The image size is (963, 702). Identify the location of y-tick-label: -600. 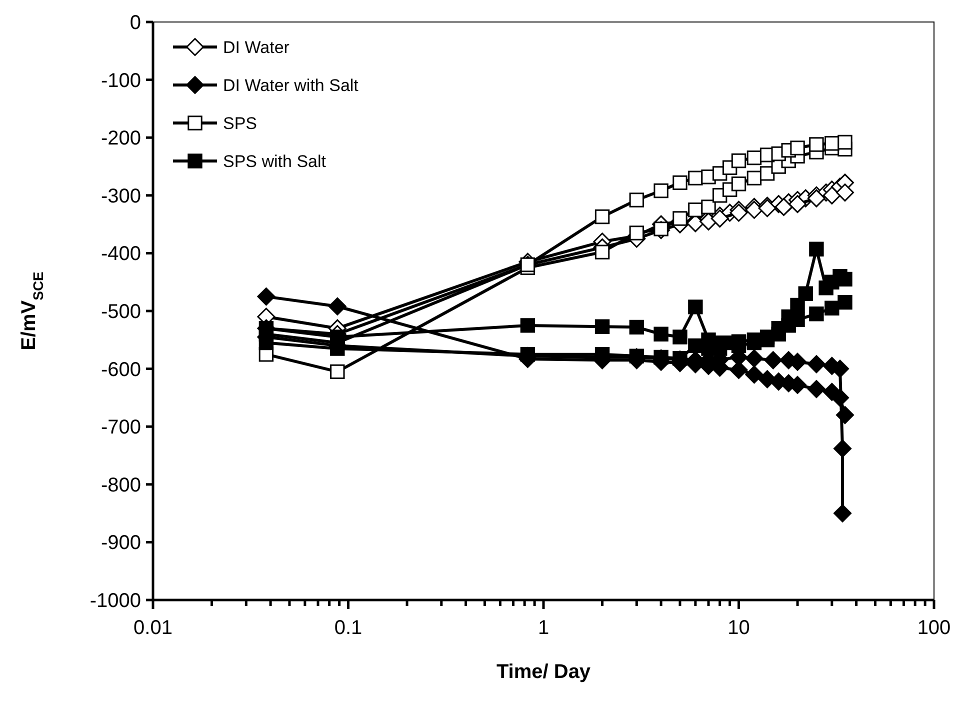
(120, 369).